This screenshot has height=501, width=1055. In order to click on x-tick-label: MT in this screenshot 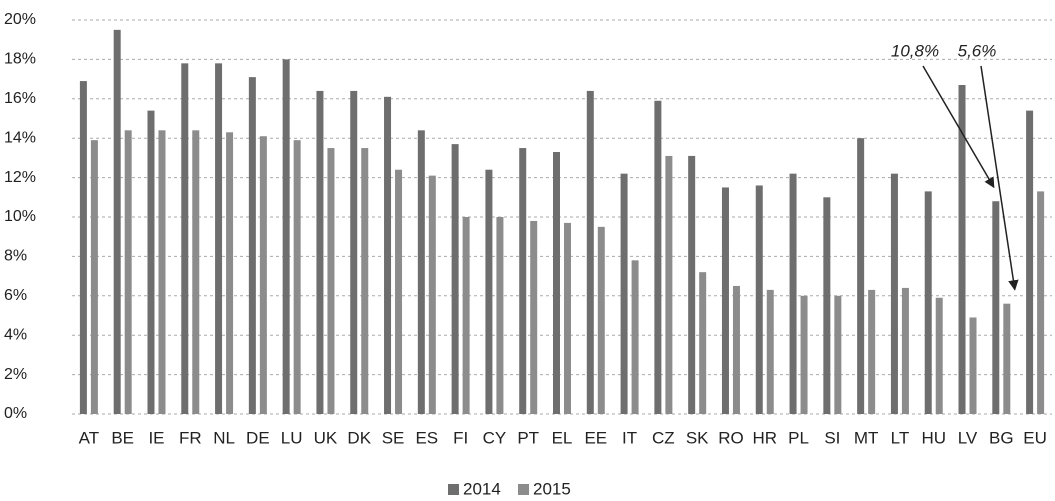, I will do `click(866, 437)`.